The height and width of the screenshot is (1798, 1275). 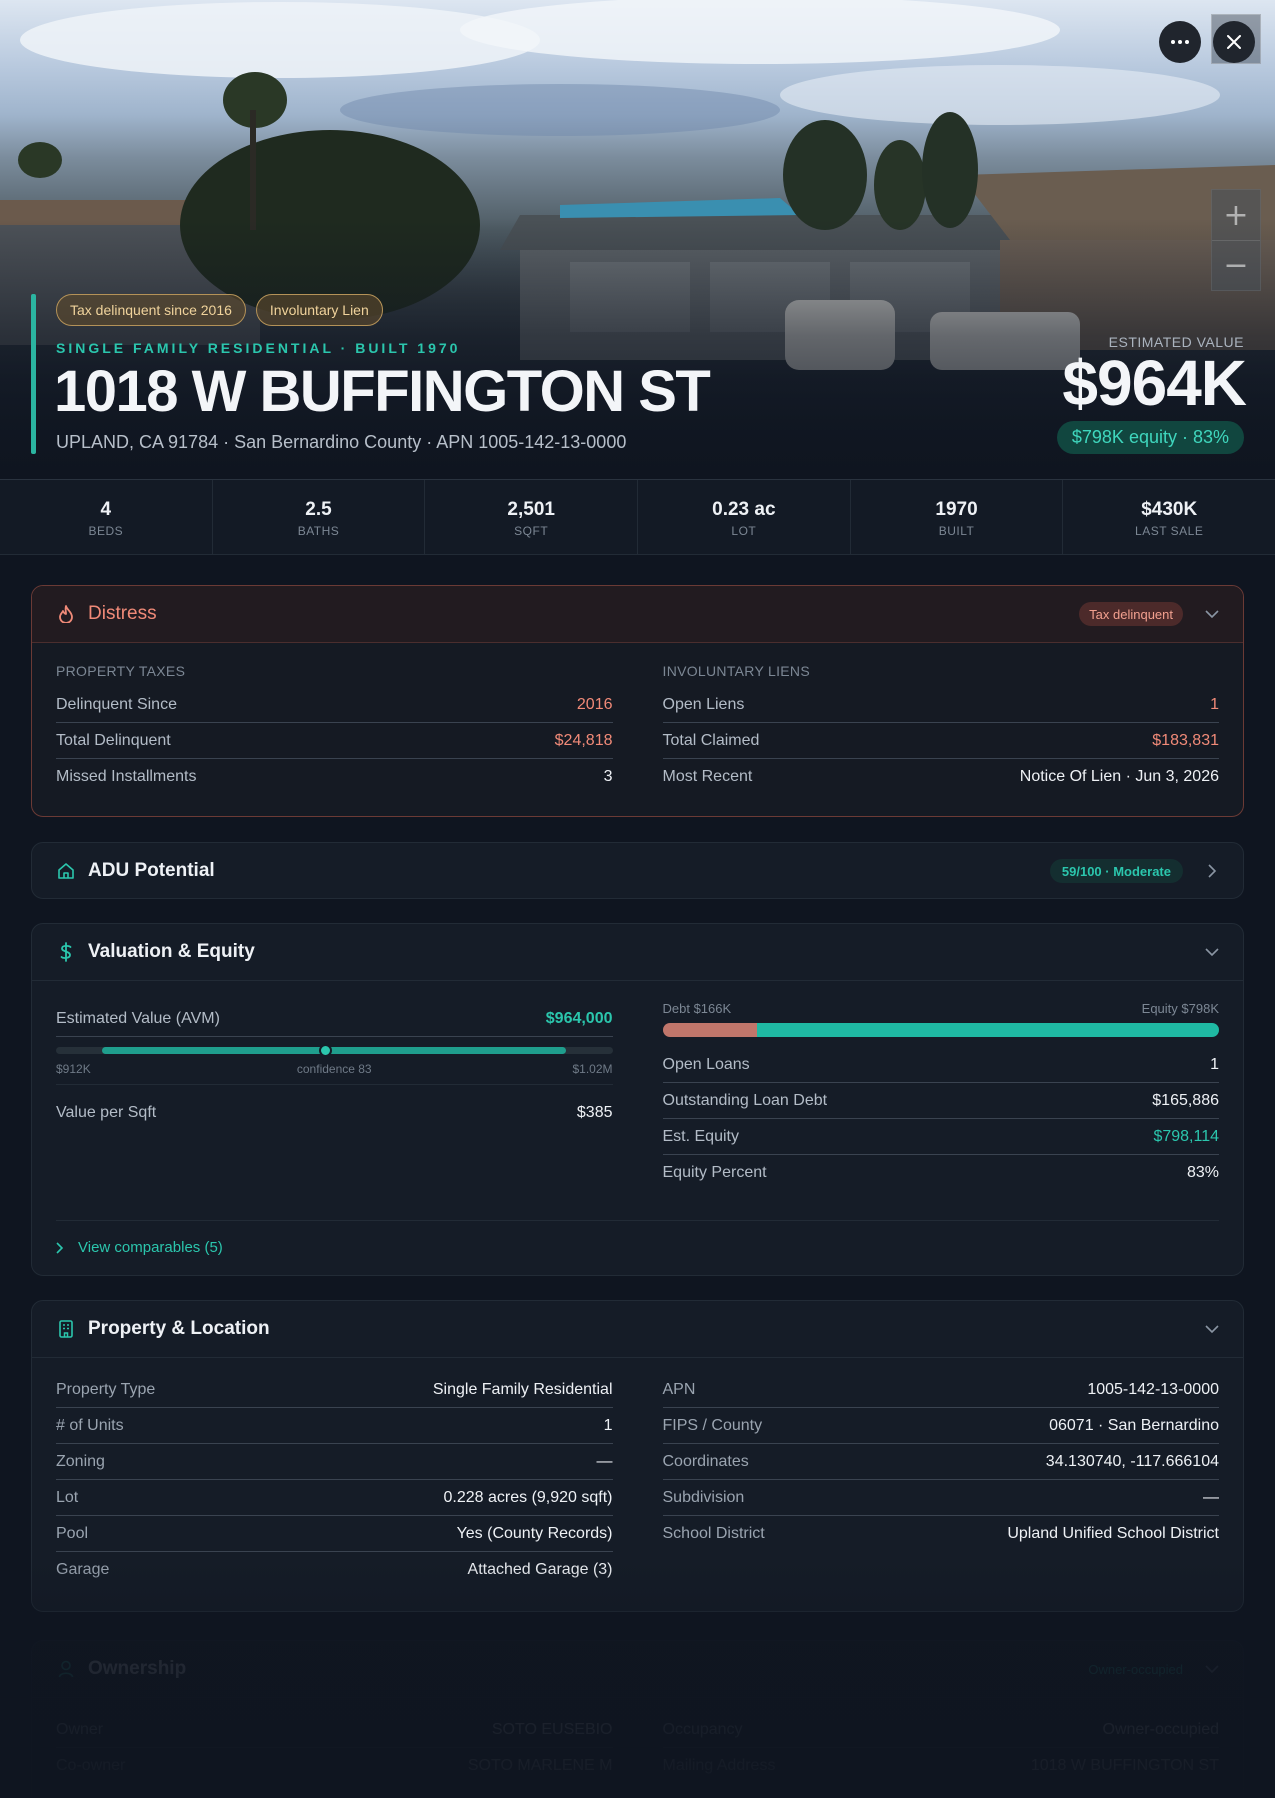 I want to click on detail-row: # of Units 1, so click(x=334, y=1426).